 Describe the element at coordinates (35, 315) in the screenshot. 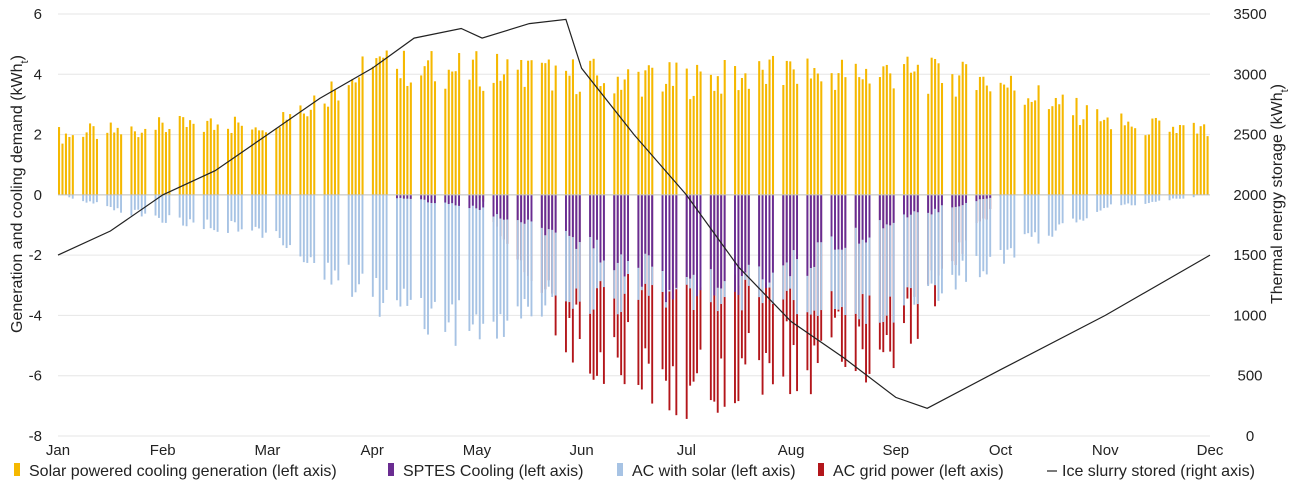

I see `left-tick-label: -4` at that location.